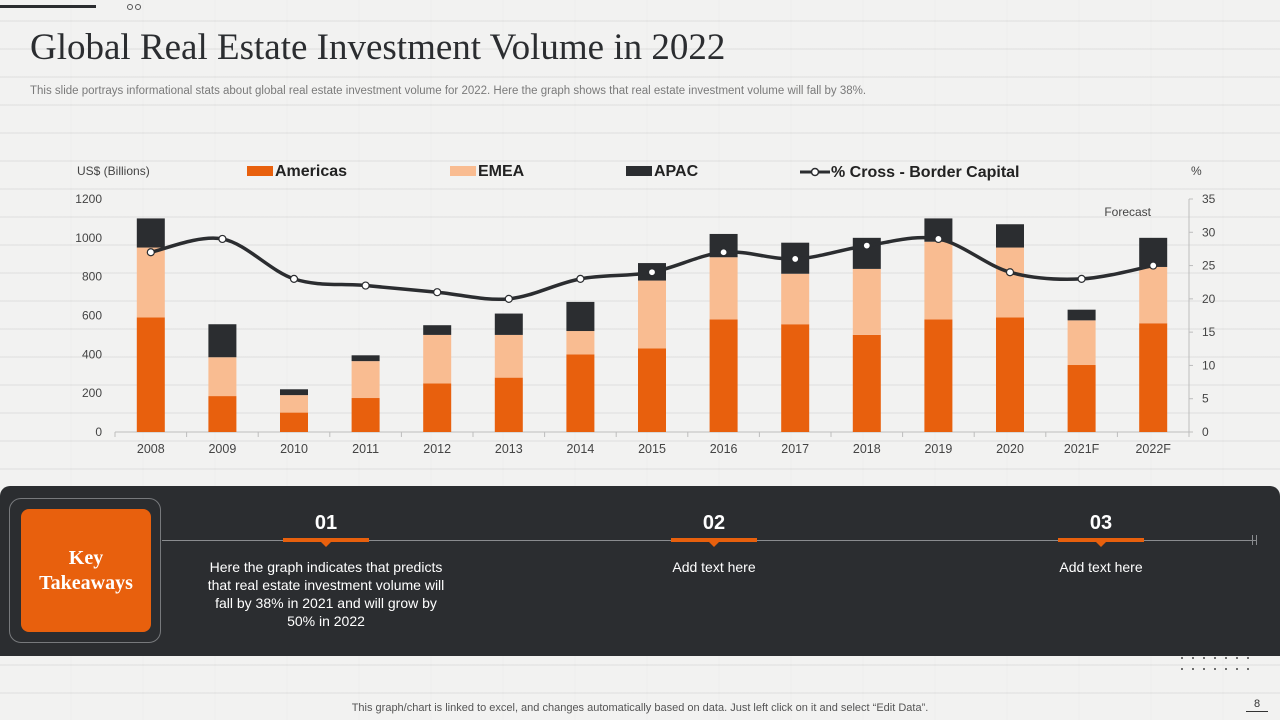 The image size is (1280, 720). What do you see at coordinates (437, 449) in the screenshot?
I see `x-tick-label: 2012` at bounding box center [437, 449].